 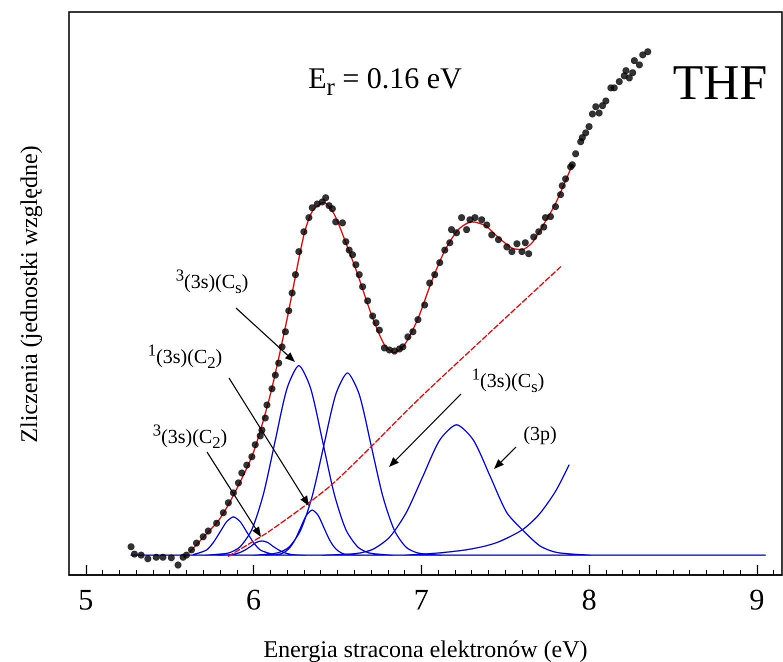 I want to click on x-tick-label: 6, so click(x=254, y=600).